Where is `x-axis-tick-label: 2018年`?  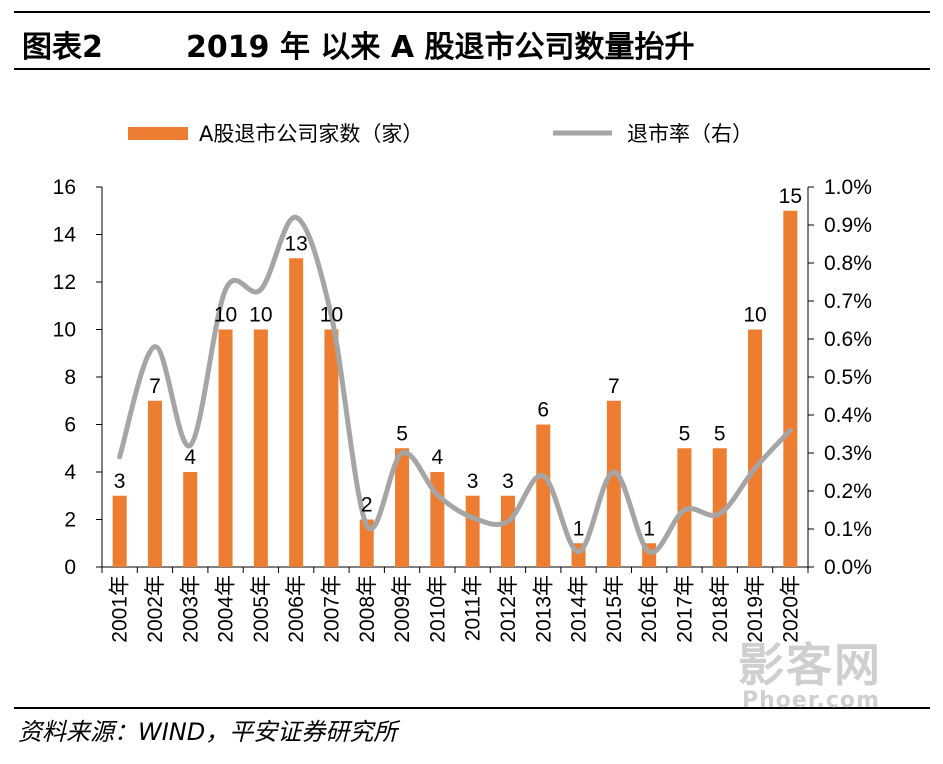
x-axis-tick-label: 2018年 is located at coordinates (720, 609).